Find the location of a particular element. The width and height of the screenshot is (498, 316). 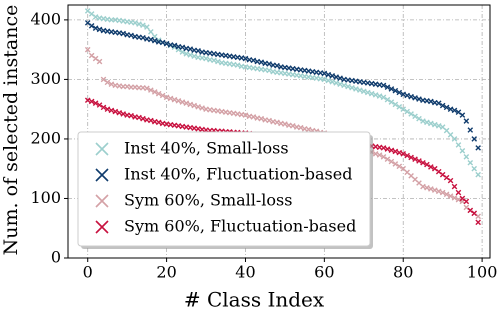

x-tick-label: 80 is located at coordinates (403, 272).